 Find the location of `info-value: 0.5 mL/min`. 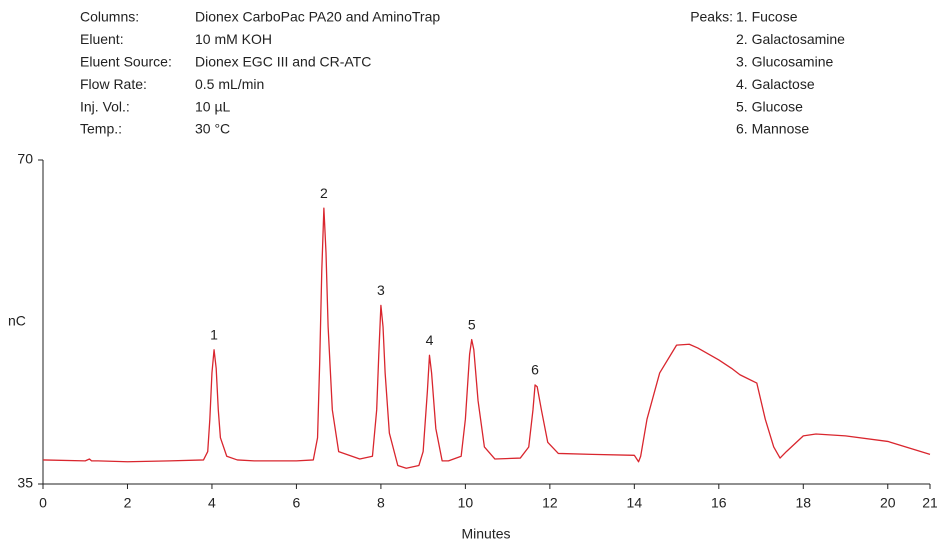

info-value: 0.5 mL/min is located at coordinates (229, 84).